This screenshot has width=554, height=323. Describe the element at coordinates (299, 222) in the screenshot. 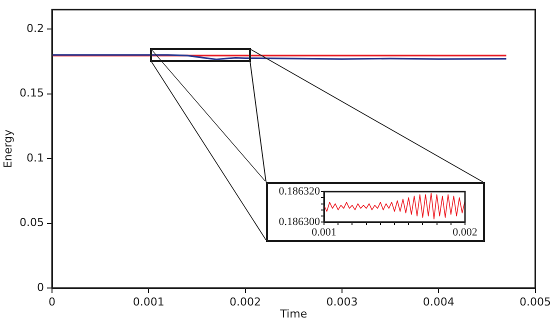

I see `y-tick-label: 0.186300` at that location.